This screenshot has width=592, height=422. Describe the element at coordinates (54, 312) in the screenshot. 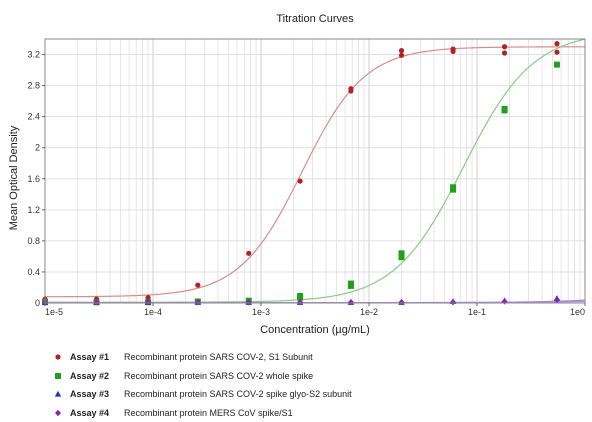

I see `x-tick-label: 1e-5` at that location.